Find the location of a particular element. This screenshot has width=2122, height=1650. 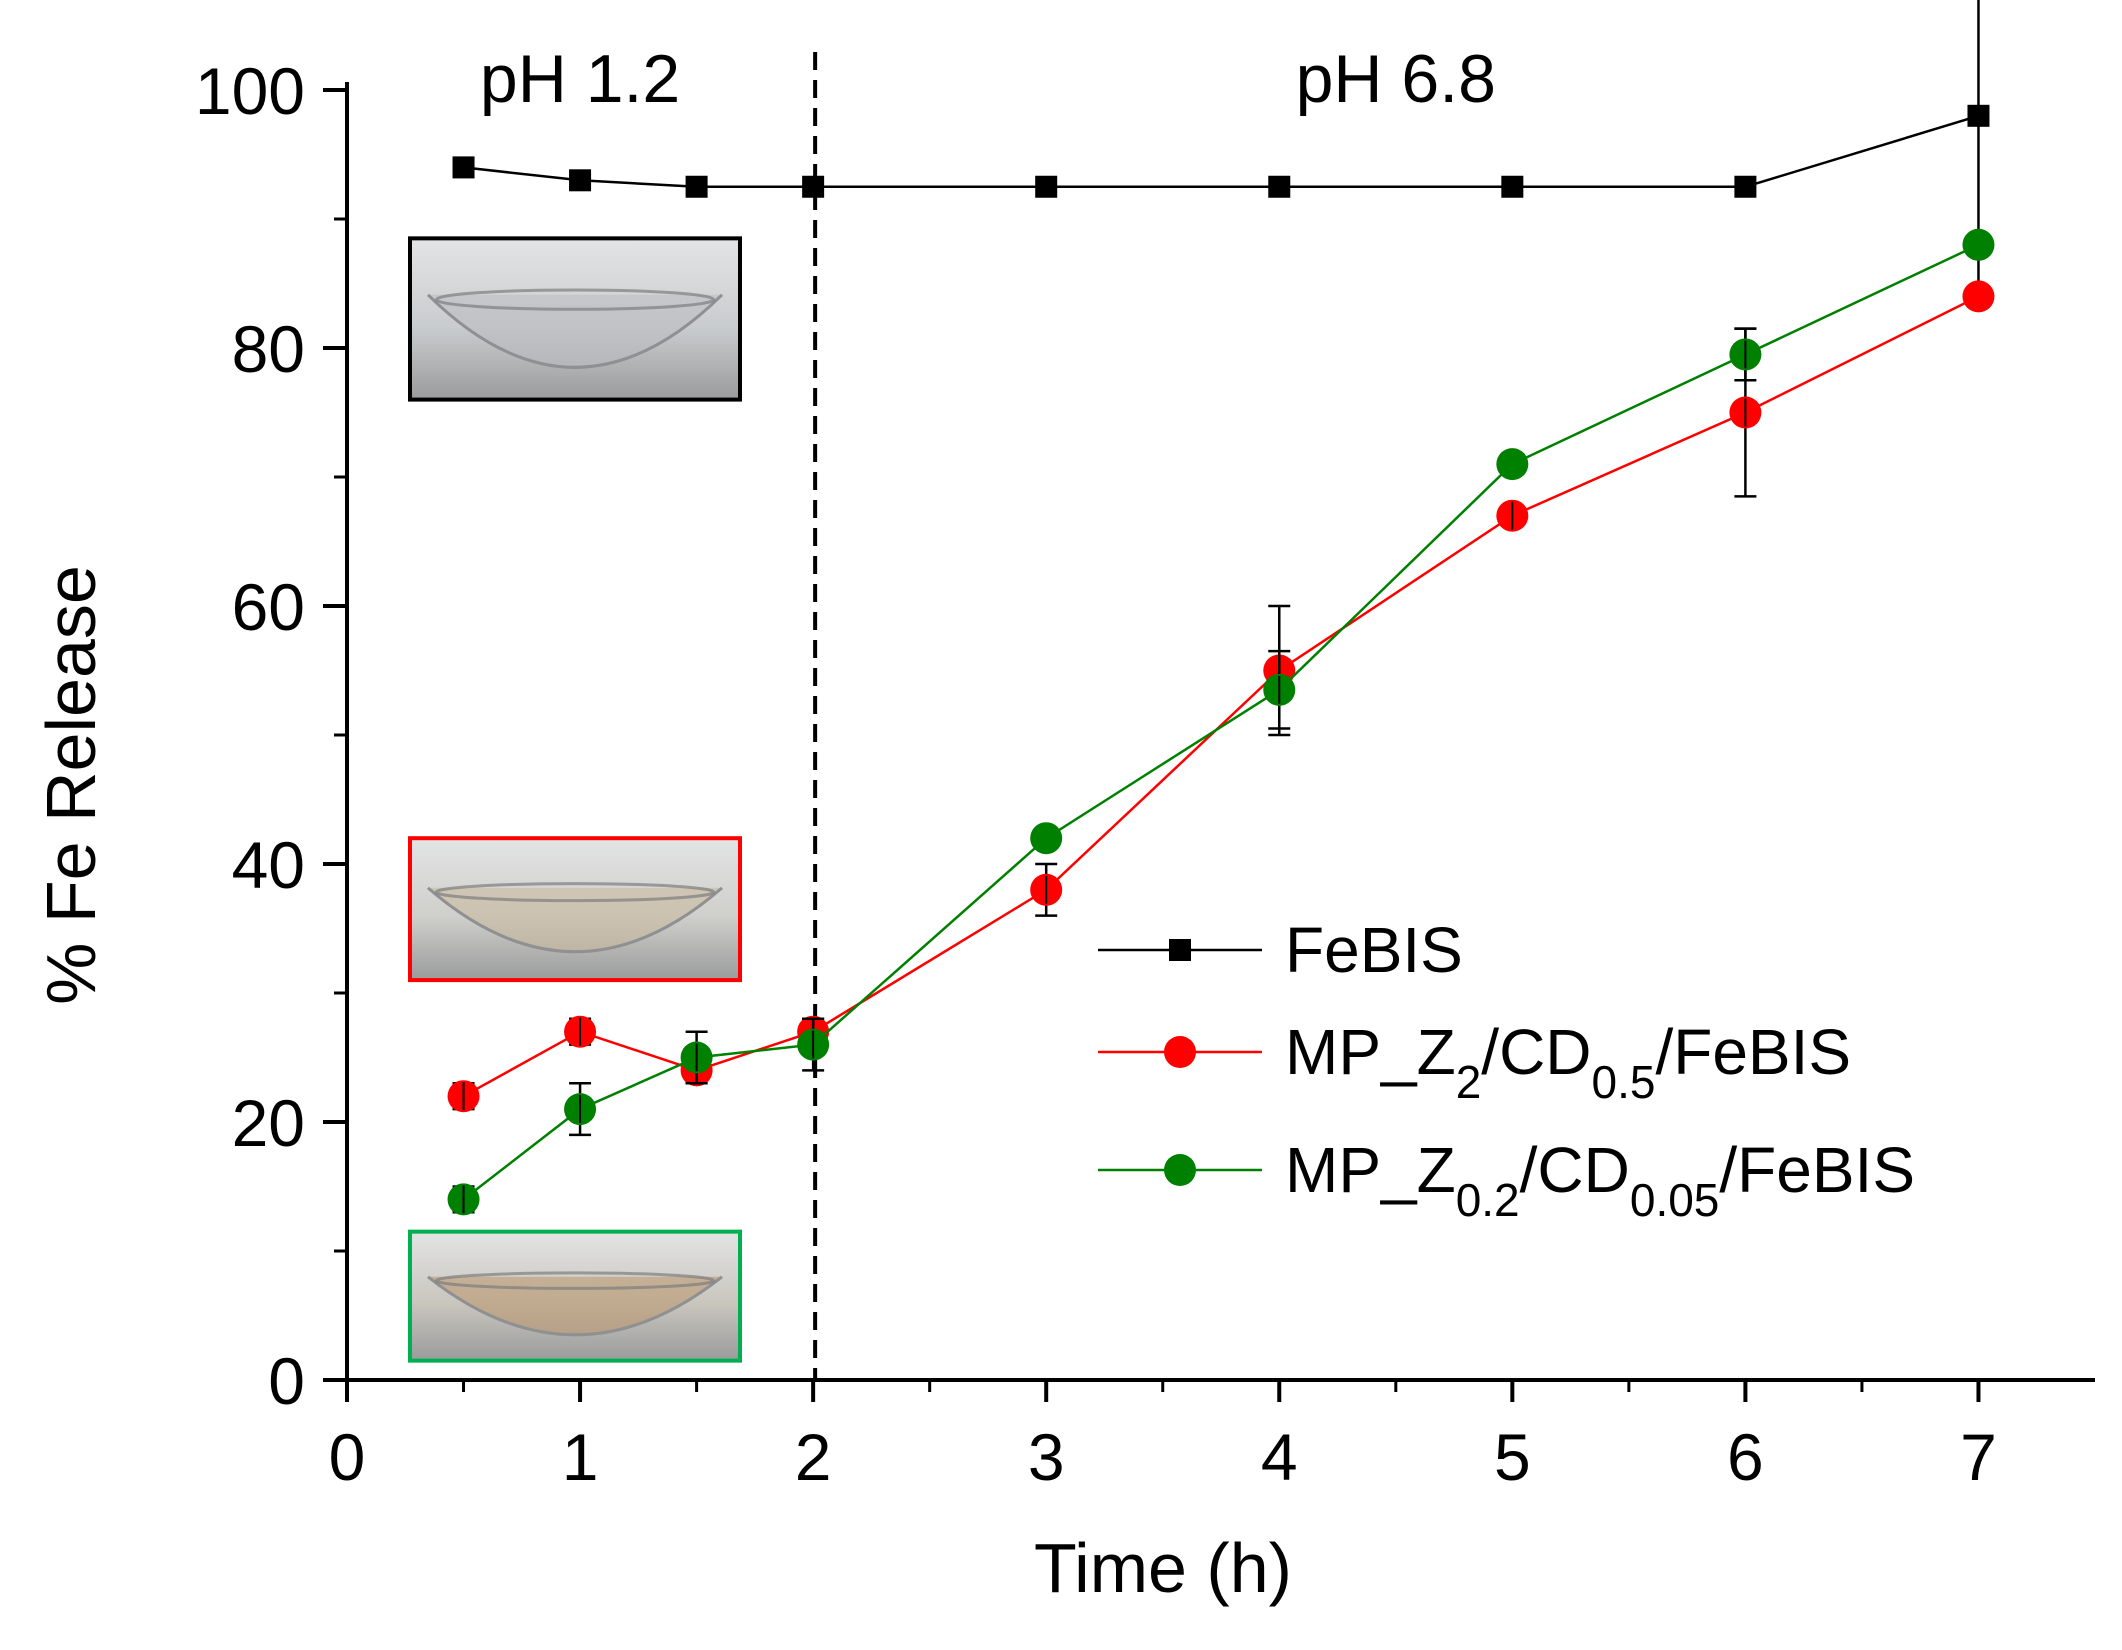

x-tick-label: 6 is located at coordinates (1745, 1457).